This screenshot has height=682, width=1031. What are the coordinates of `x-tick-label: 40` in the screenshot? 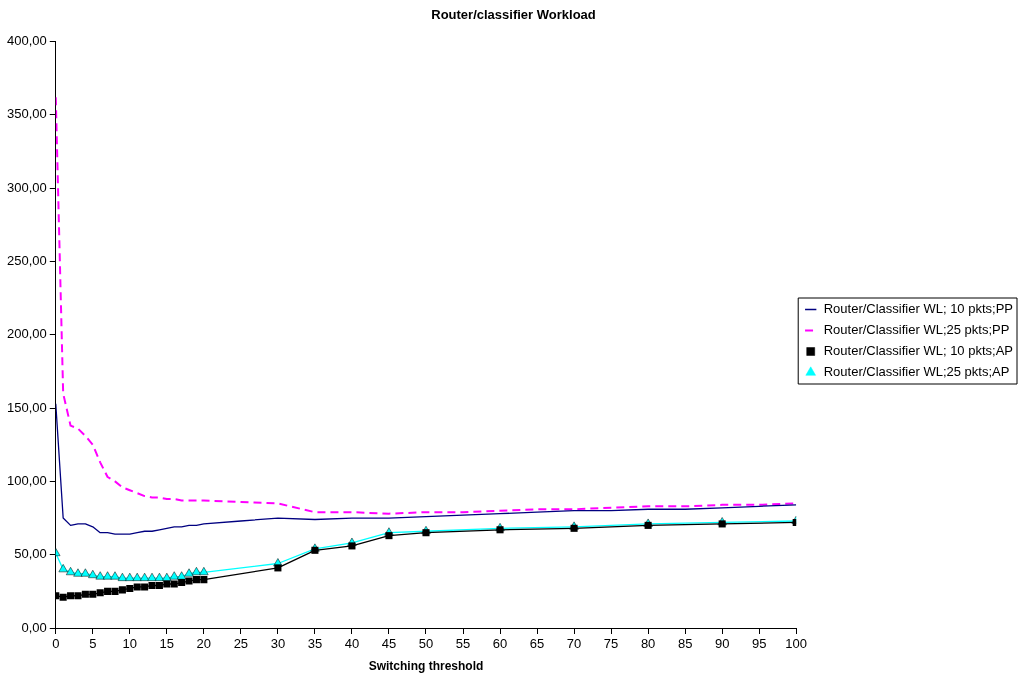 It's located at (352, 644).